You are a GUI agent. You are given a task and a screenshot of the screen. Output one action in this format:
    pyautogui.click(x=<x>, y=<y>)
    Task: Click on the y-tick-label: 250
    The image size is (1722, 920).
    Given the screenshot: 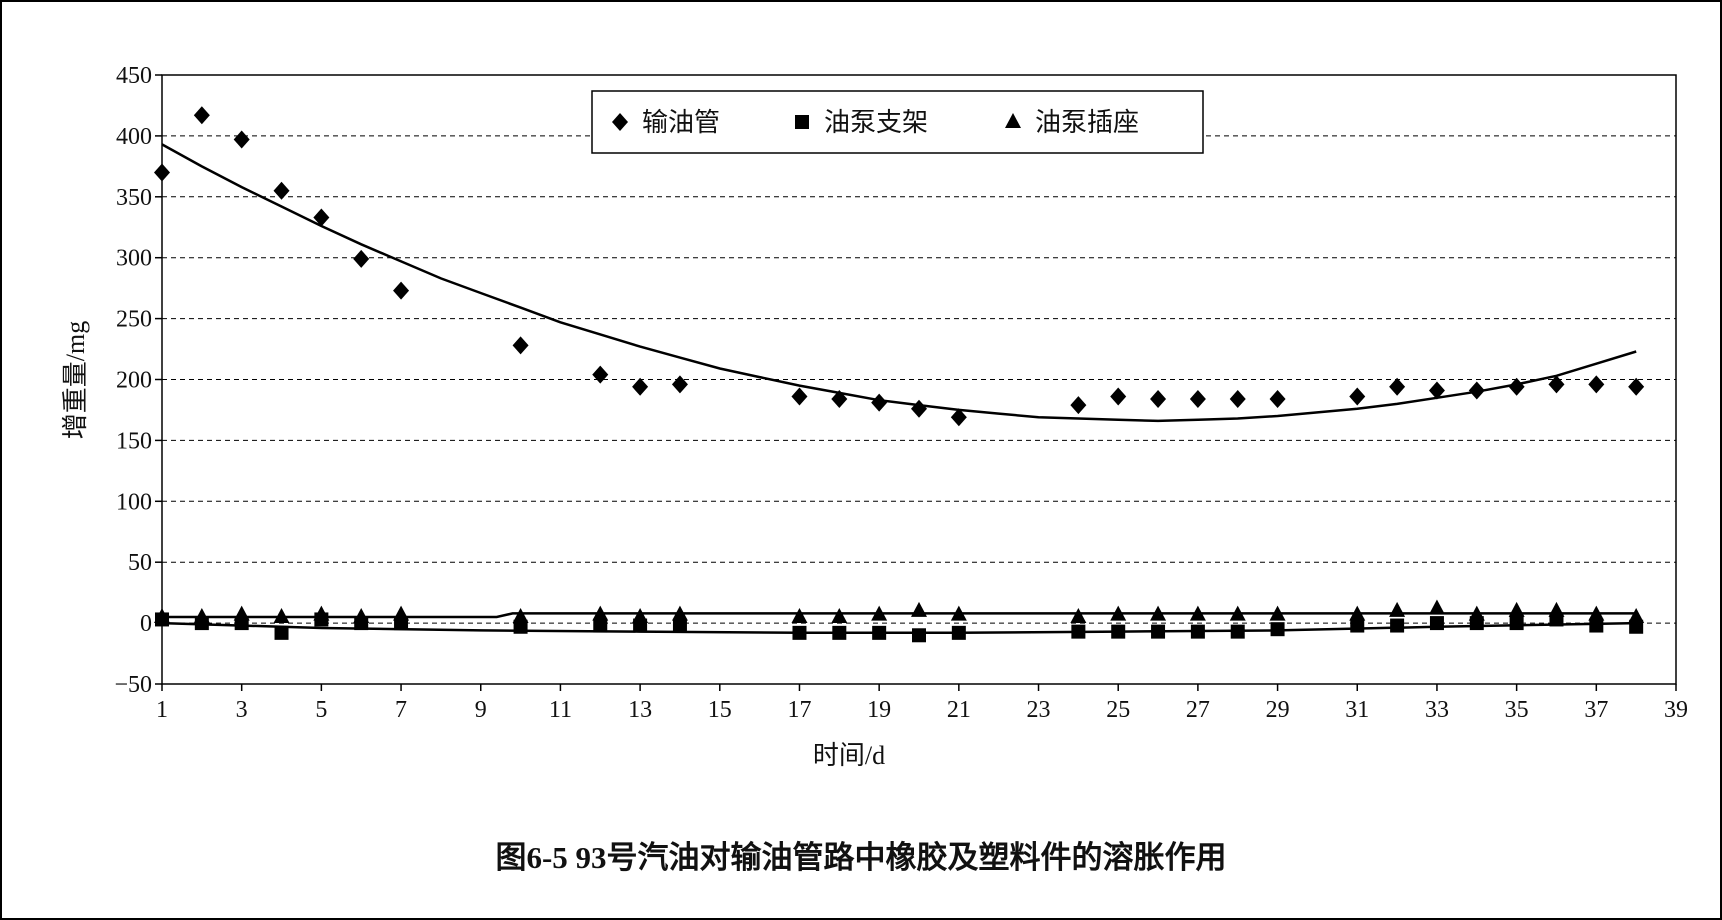 What is the action you would take?
    pyautogui.click(x=134, y=320)
    